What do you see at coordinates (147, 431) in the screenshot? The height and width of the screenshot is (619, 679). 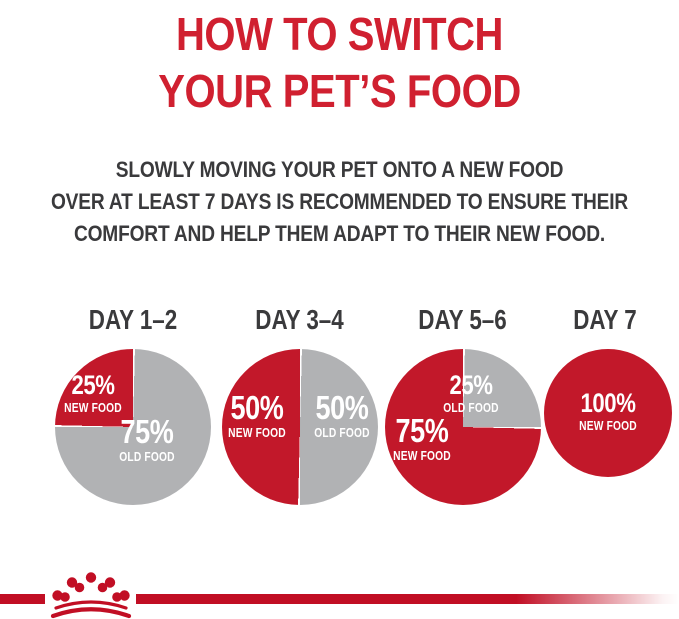 I see `old-food-percentage: 75%` at bounding box center [147, 431].